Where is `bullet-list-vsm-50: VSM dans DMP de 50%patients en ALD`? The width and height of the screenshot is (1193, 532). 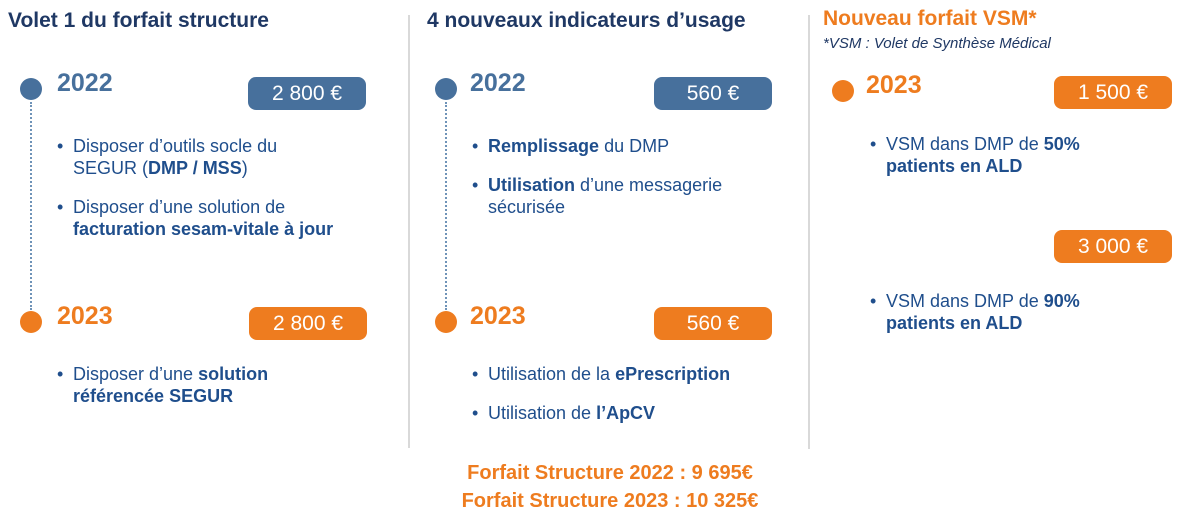 bullet-list-vsm-50: VSM dans DMP de 50%patients en ALD is located at coordinates (1018, 163).